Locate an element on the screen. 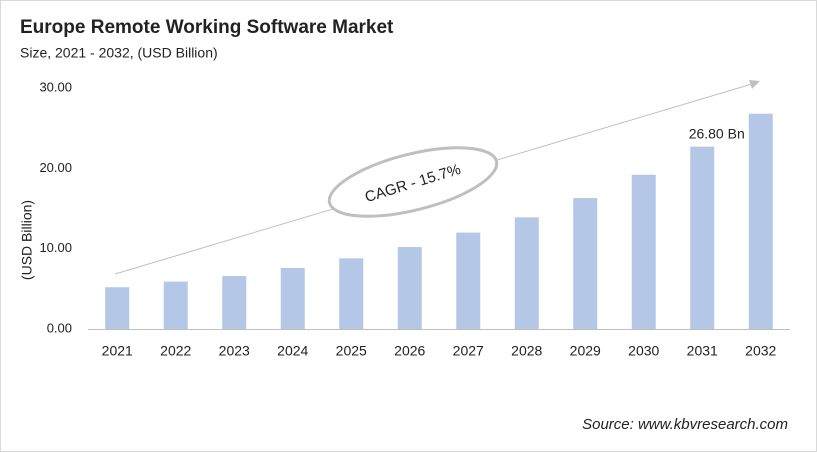 This screenshot has width=817, height=452. x-tick-label: 2022 is located at coordinates (175, 351).